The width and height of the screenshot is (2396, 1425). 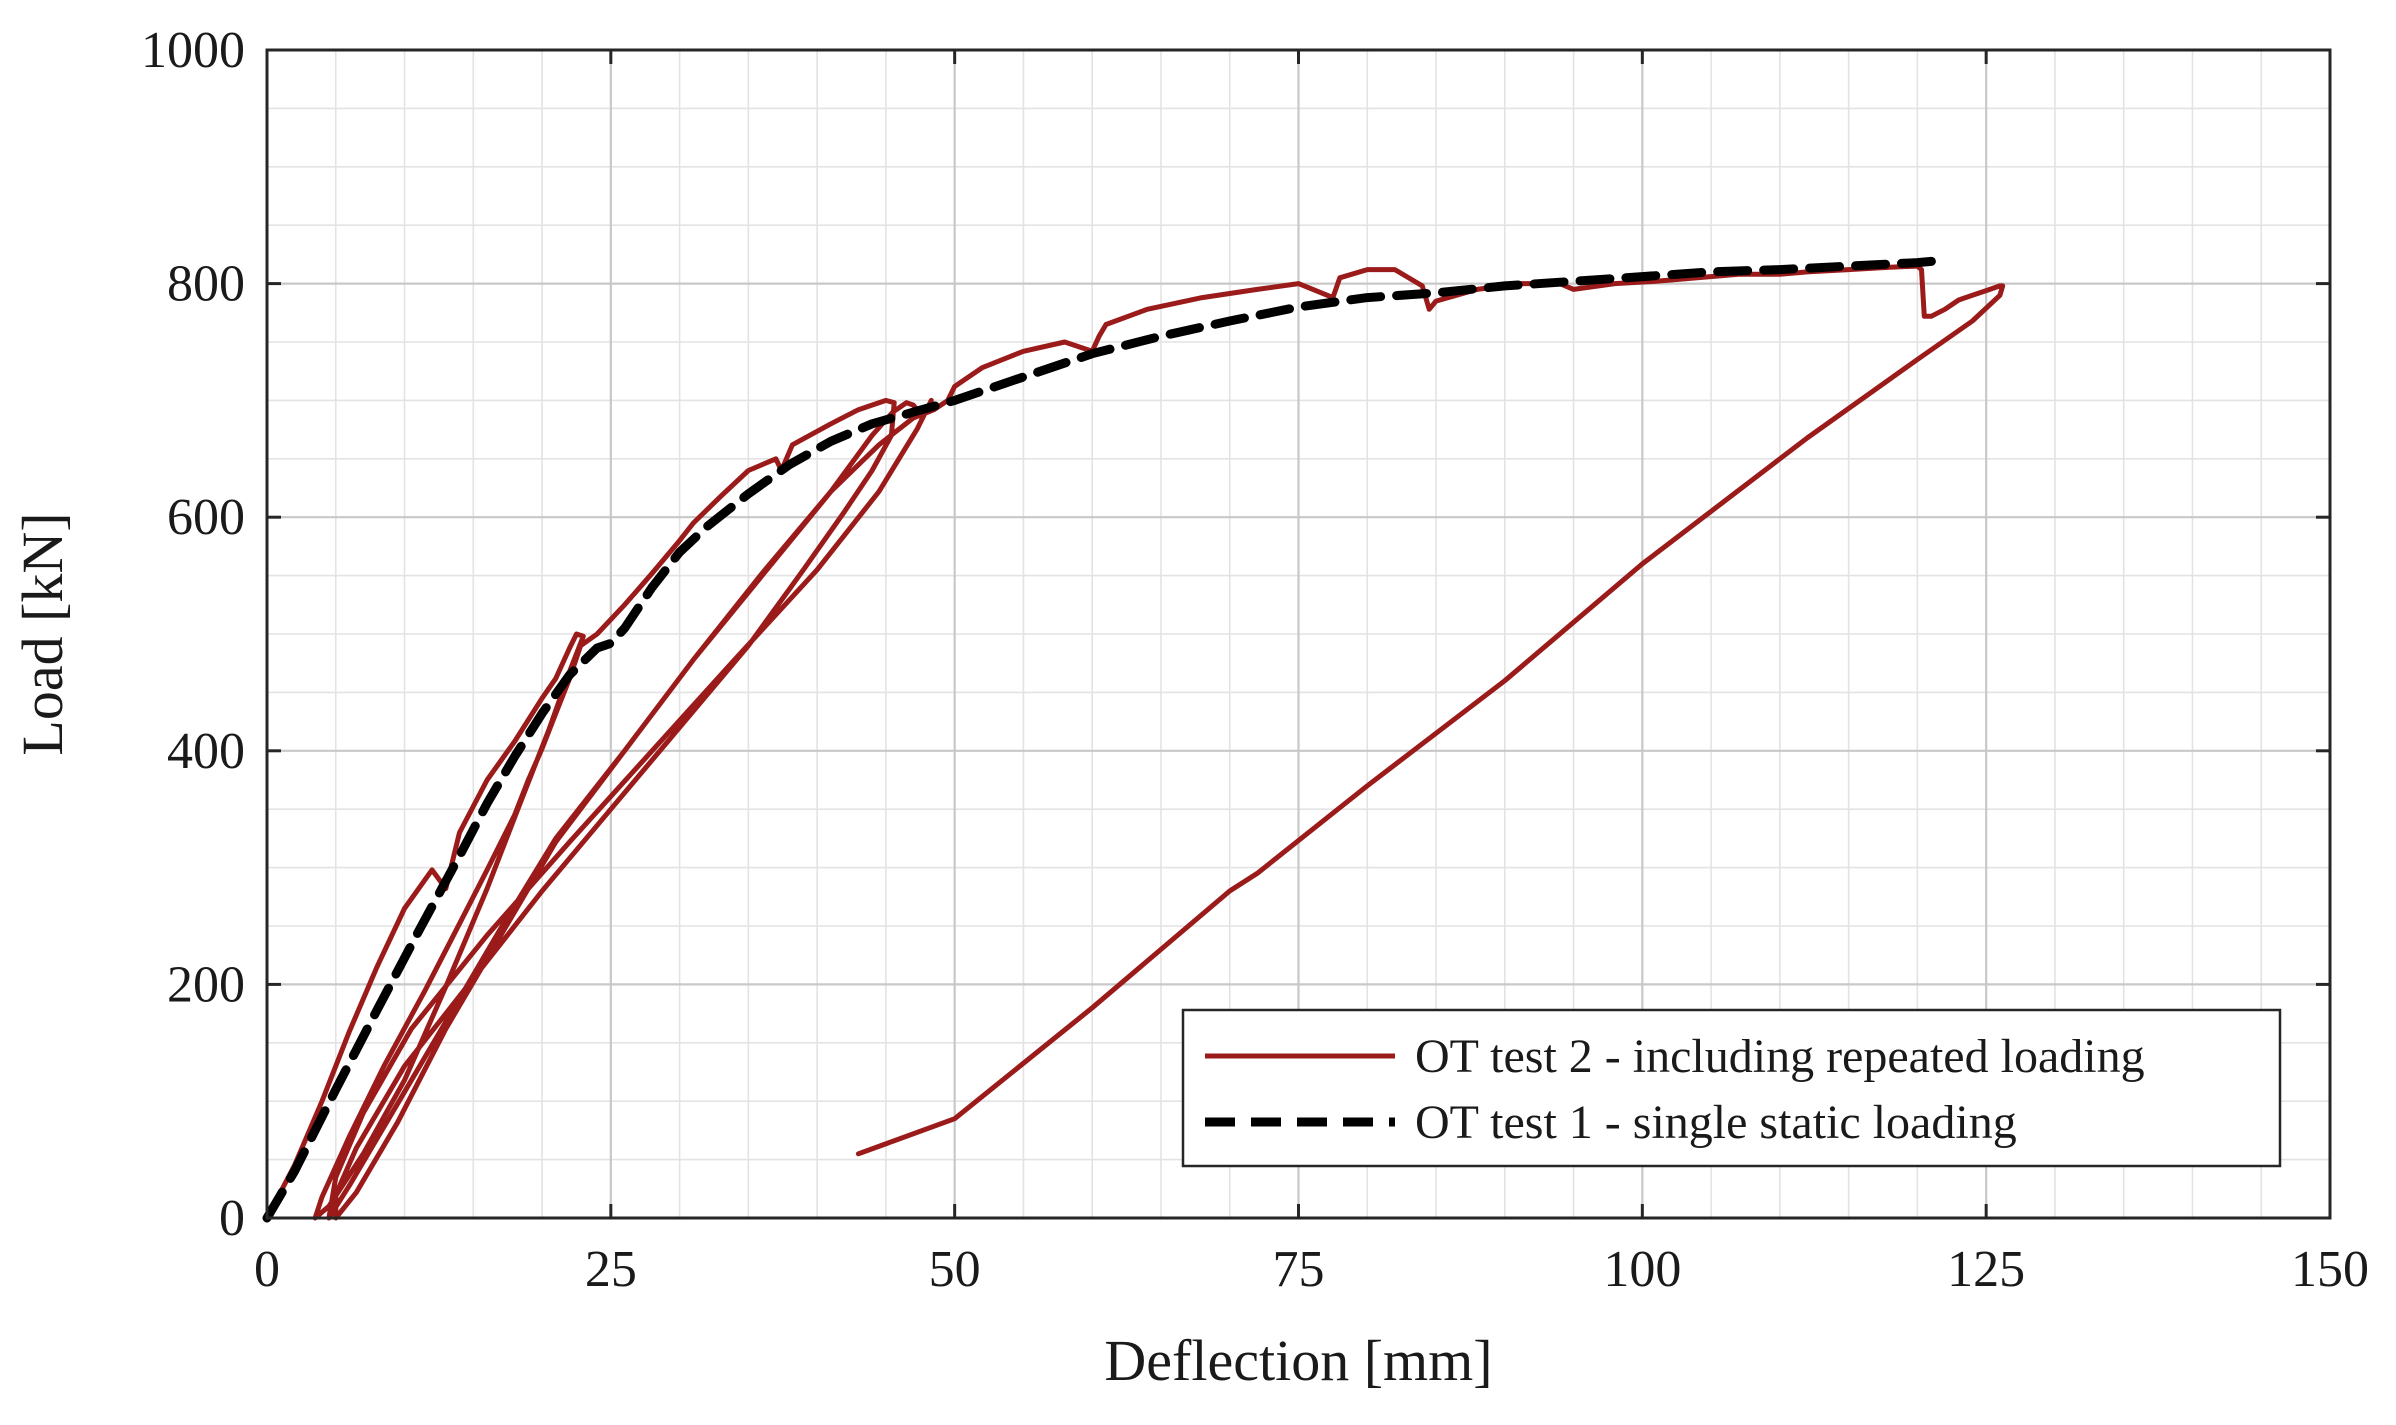 What do you see at coordinates (206, 284) in the screenshot?
I see `y-tick-label: 800` at bounding box center [206, 284].